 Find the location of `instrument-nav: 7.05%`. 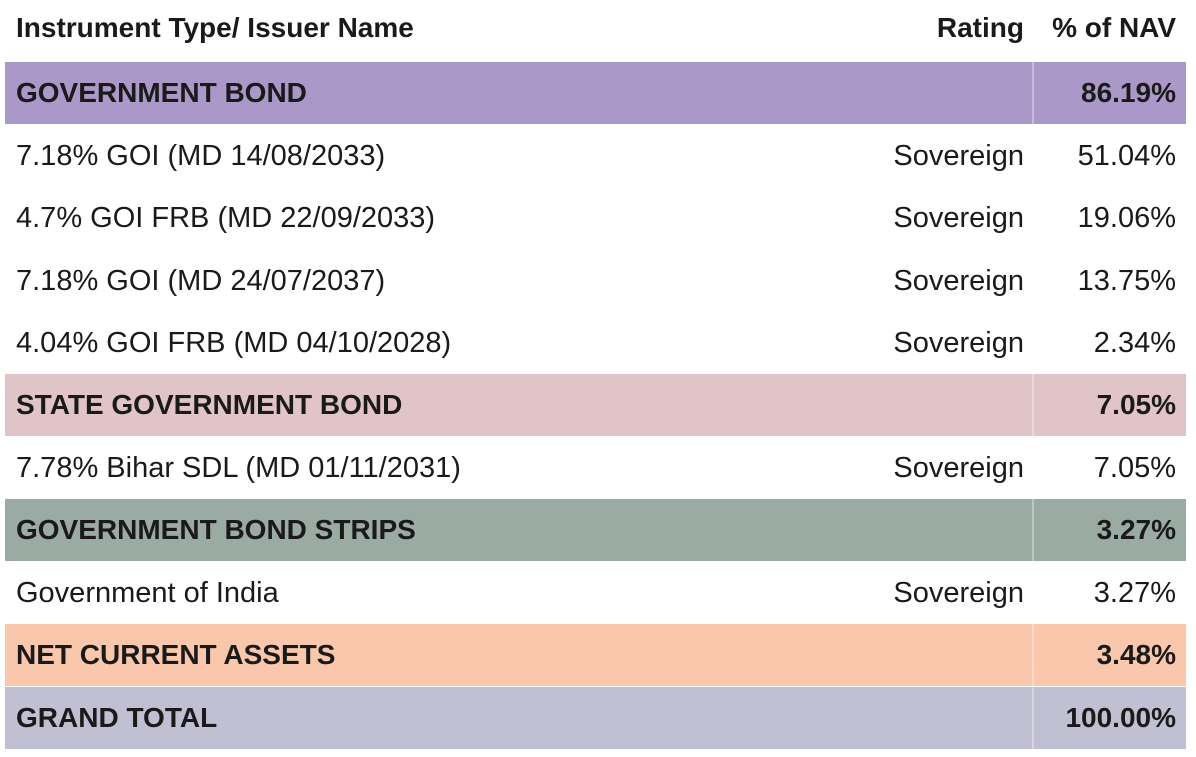

instrument-nav: 7.05% is located at coordinates (1134, 467).